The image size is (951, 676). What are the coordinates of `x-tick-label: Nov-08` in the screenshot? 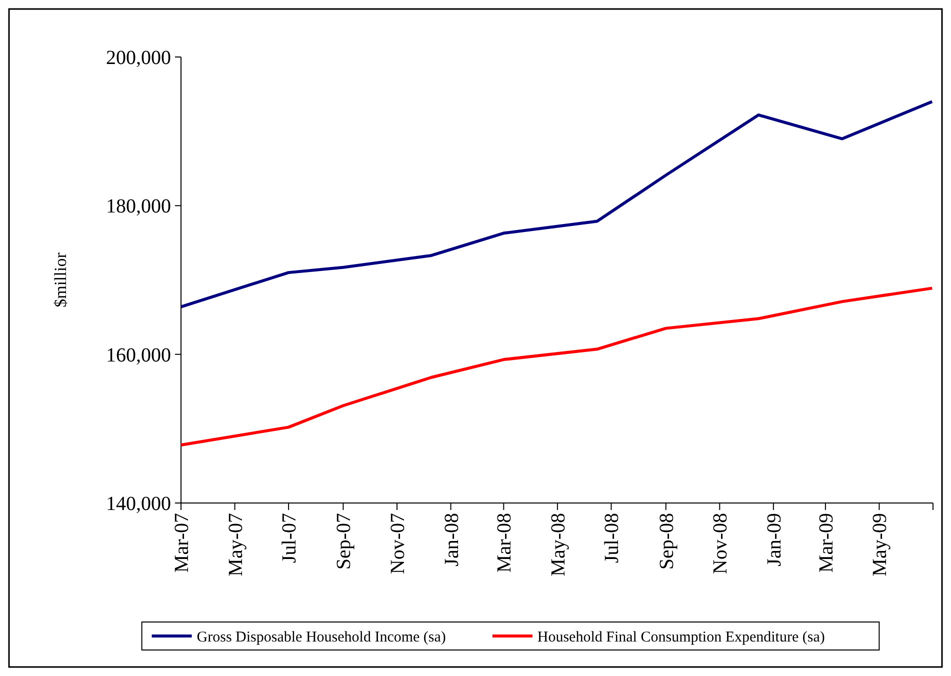 It's located at (721, 543).